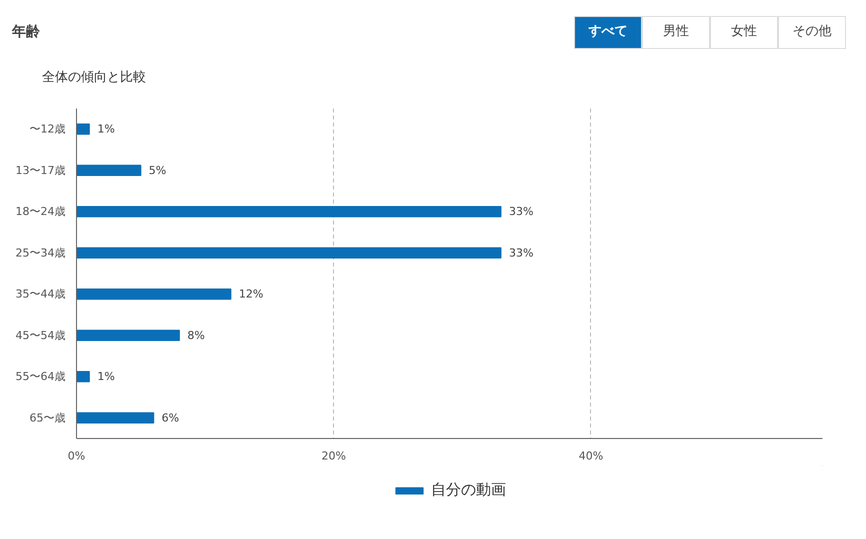 The height and width of the screenshot is (539, 866). Describe the element at coordinates (41, 335) in the screenshot. I see `y-tick-label: 45〜54歳` at that location.